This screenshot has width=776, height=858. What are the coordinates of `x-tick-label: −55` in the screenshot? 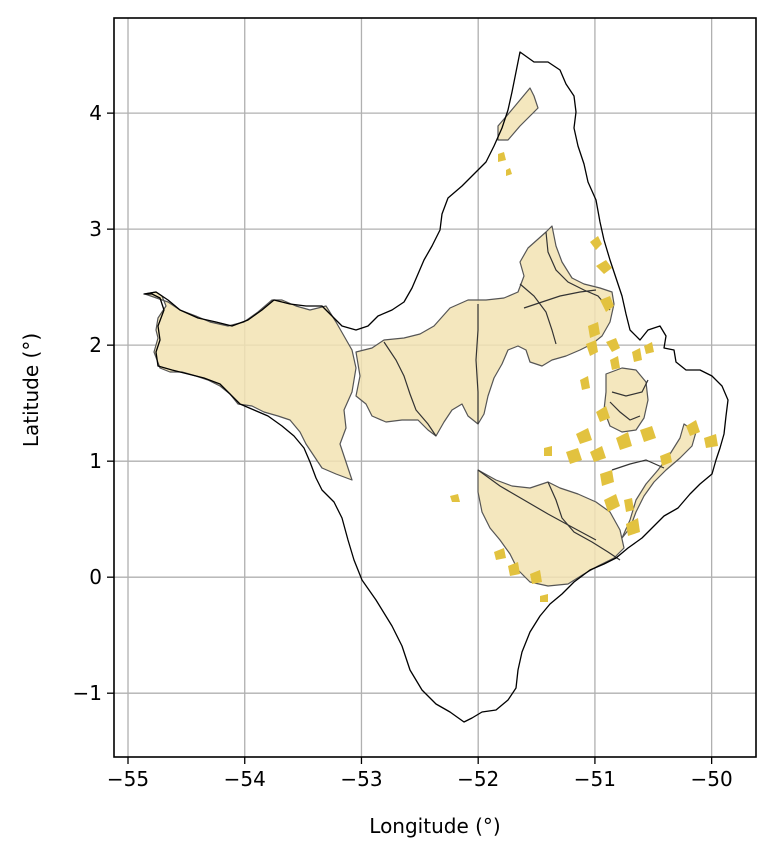 It's located at (128, 779).